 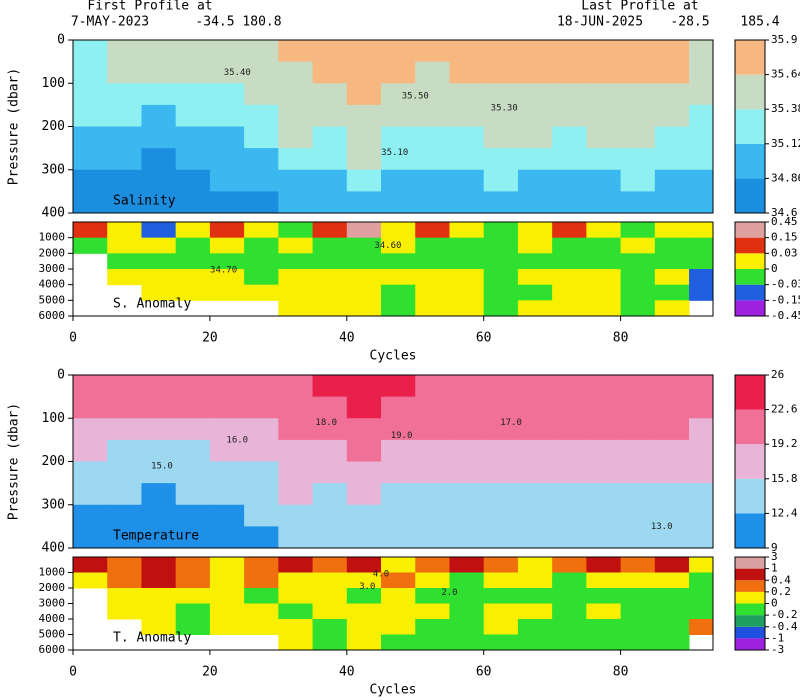 I want to click on colorbar-label: 35.9, so click(x=784, y=39).